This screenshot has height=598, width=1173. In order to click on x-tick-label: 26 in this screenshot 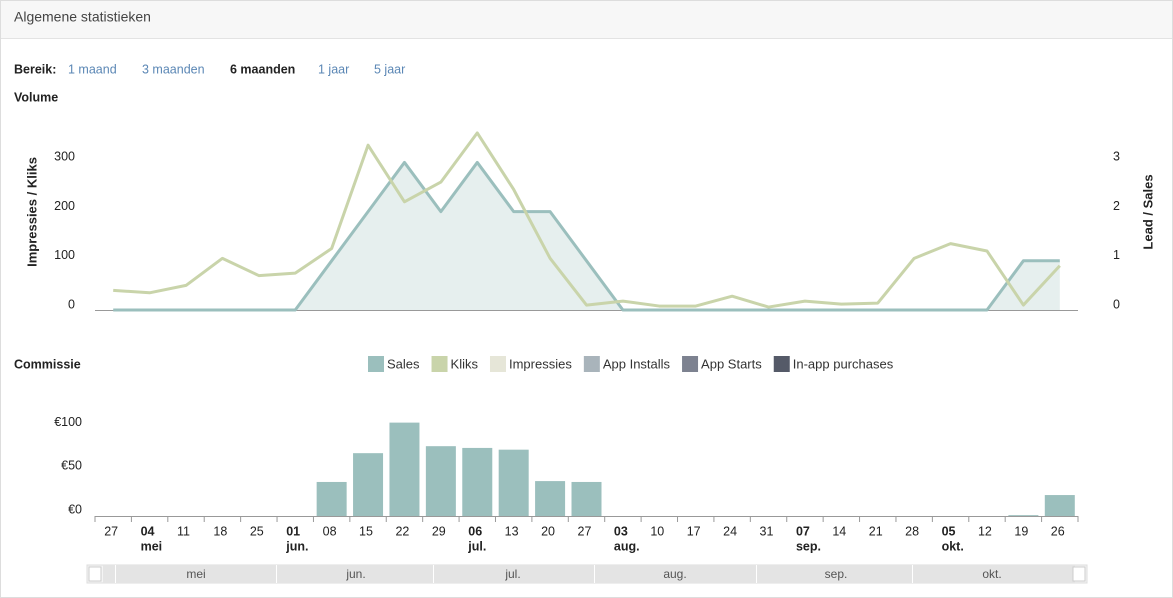, I will do `click(1058, 531)`.